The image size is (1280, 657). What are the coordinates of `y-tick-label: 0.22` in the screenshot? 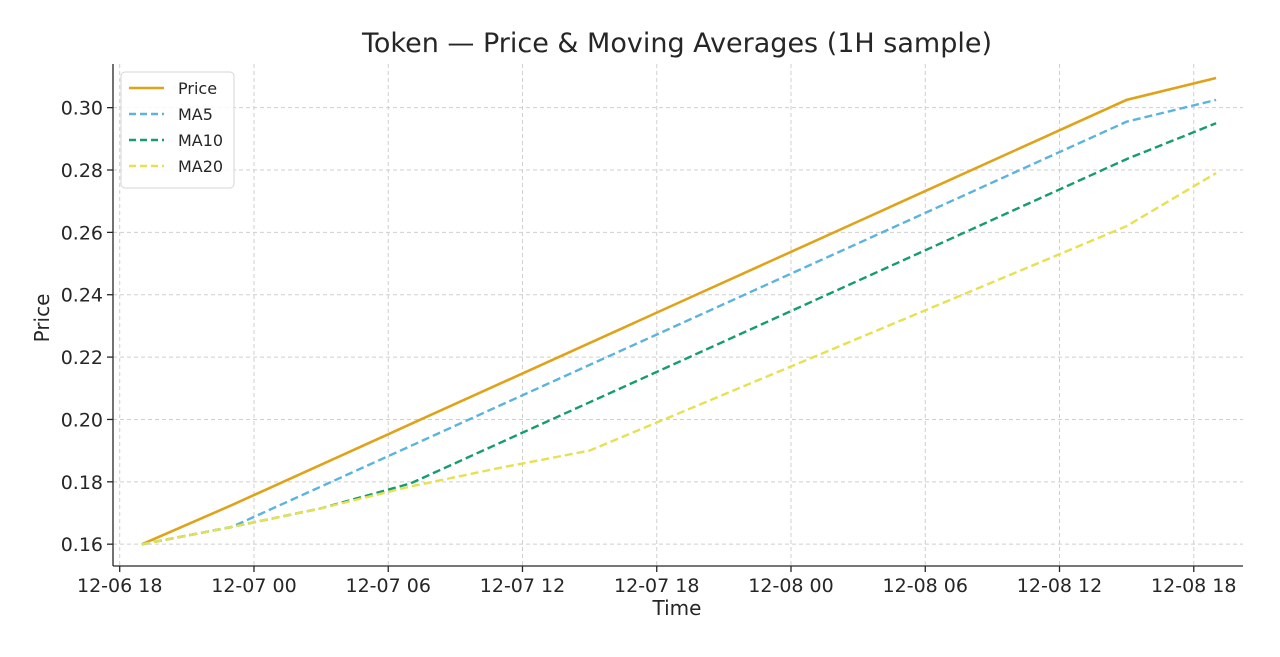 It's located at (82, 358).